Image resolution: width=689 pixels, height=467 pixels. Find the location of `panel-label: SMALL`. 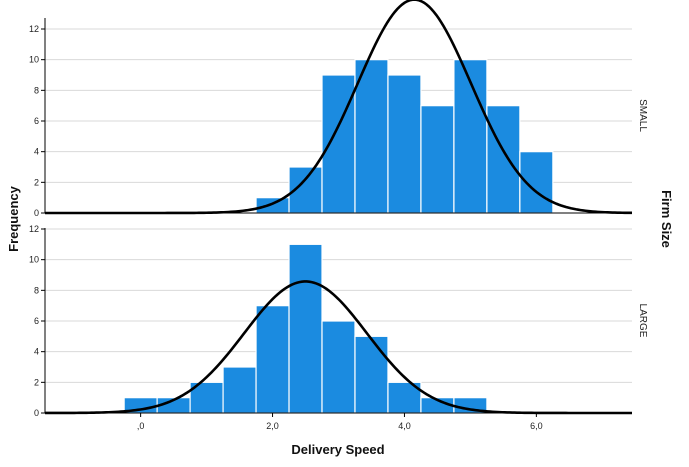

panel-label: SMALL is located at coordinates (642, 115).